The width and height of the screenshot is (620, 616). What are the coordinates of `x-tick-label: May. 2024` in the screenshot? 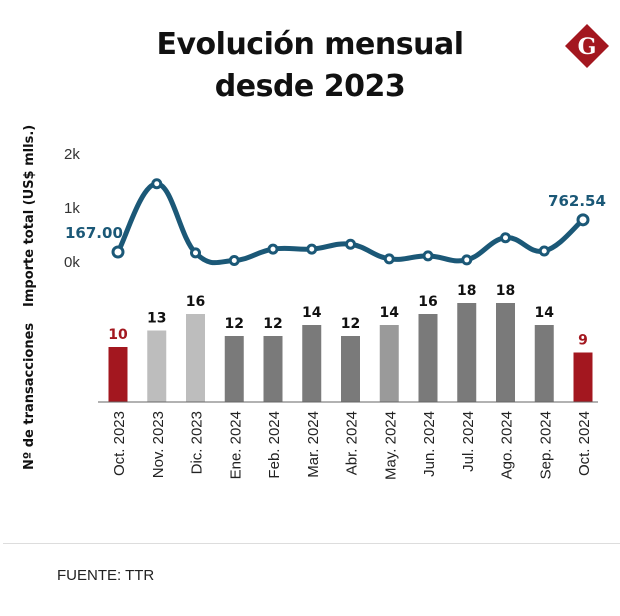 It's located at (390, 445).